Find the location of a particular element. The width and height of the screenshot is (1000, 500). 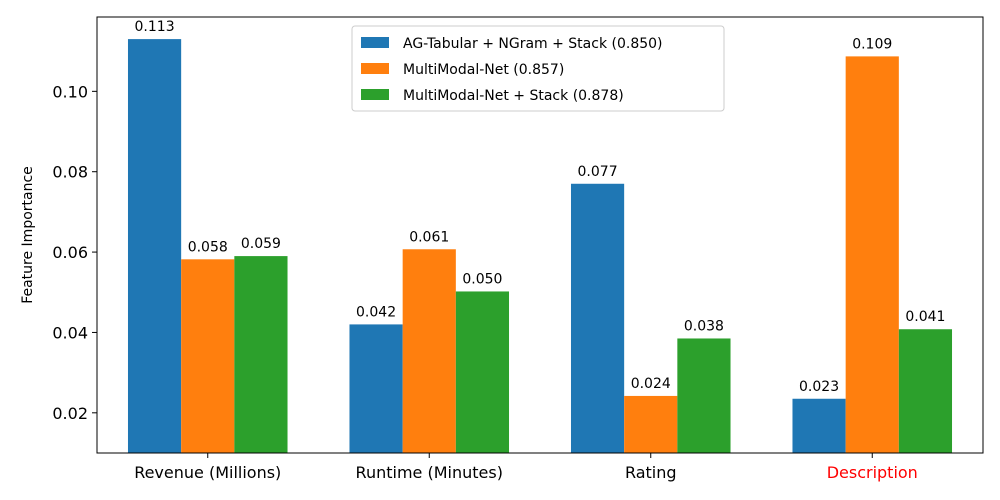

x-tick-label: Rating is located at coordinates (651, 472).